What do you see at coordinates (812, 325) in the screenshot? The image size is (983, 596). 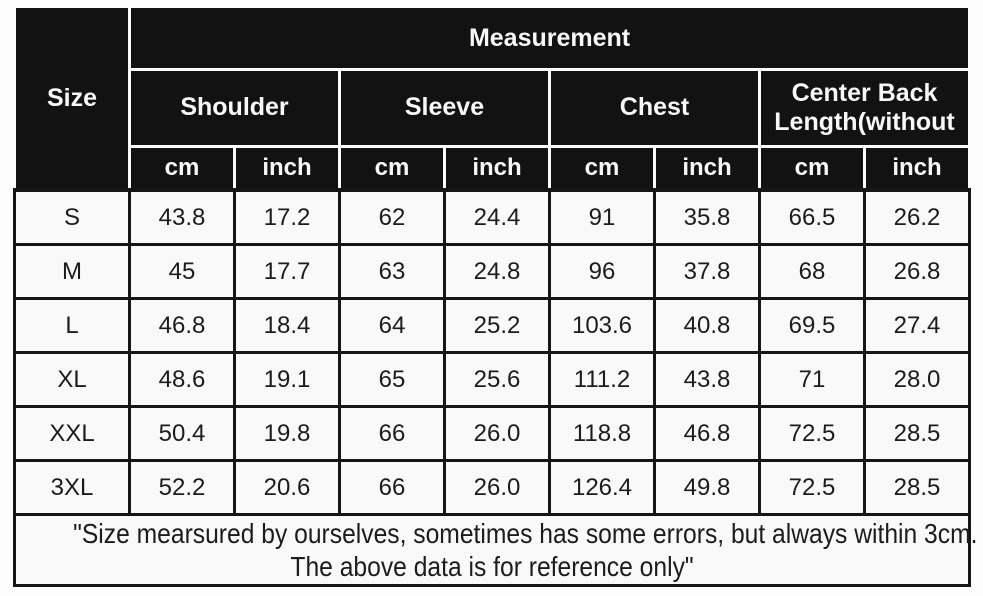 I see `value-cell: 69.5` at bounding box center [812, 325].